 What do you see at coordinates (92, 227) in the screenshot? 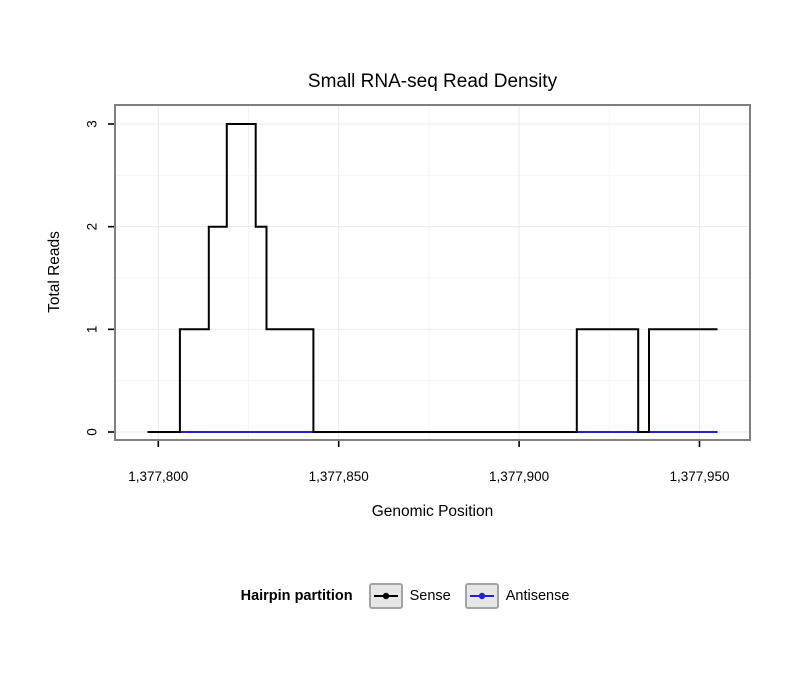
I see `y-tick-label: 2` at bounding box center [92, 227].